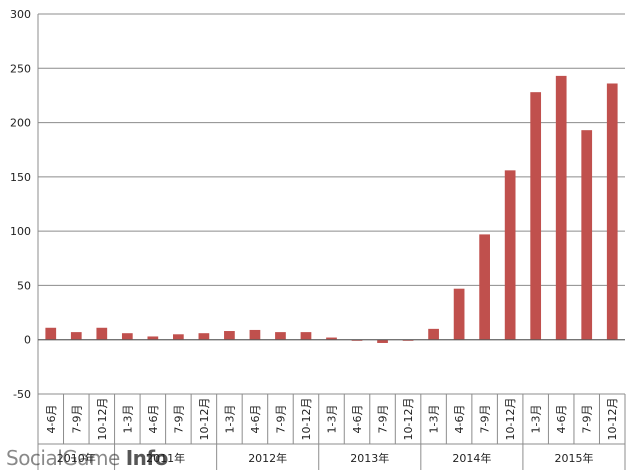 Image resolution: width=640 pixels, height=474 pixels. I want to click on y-tick-label: 250, so click(20, 68).